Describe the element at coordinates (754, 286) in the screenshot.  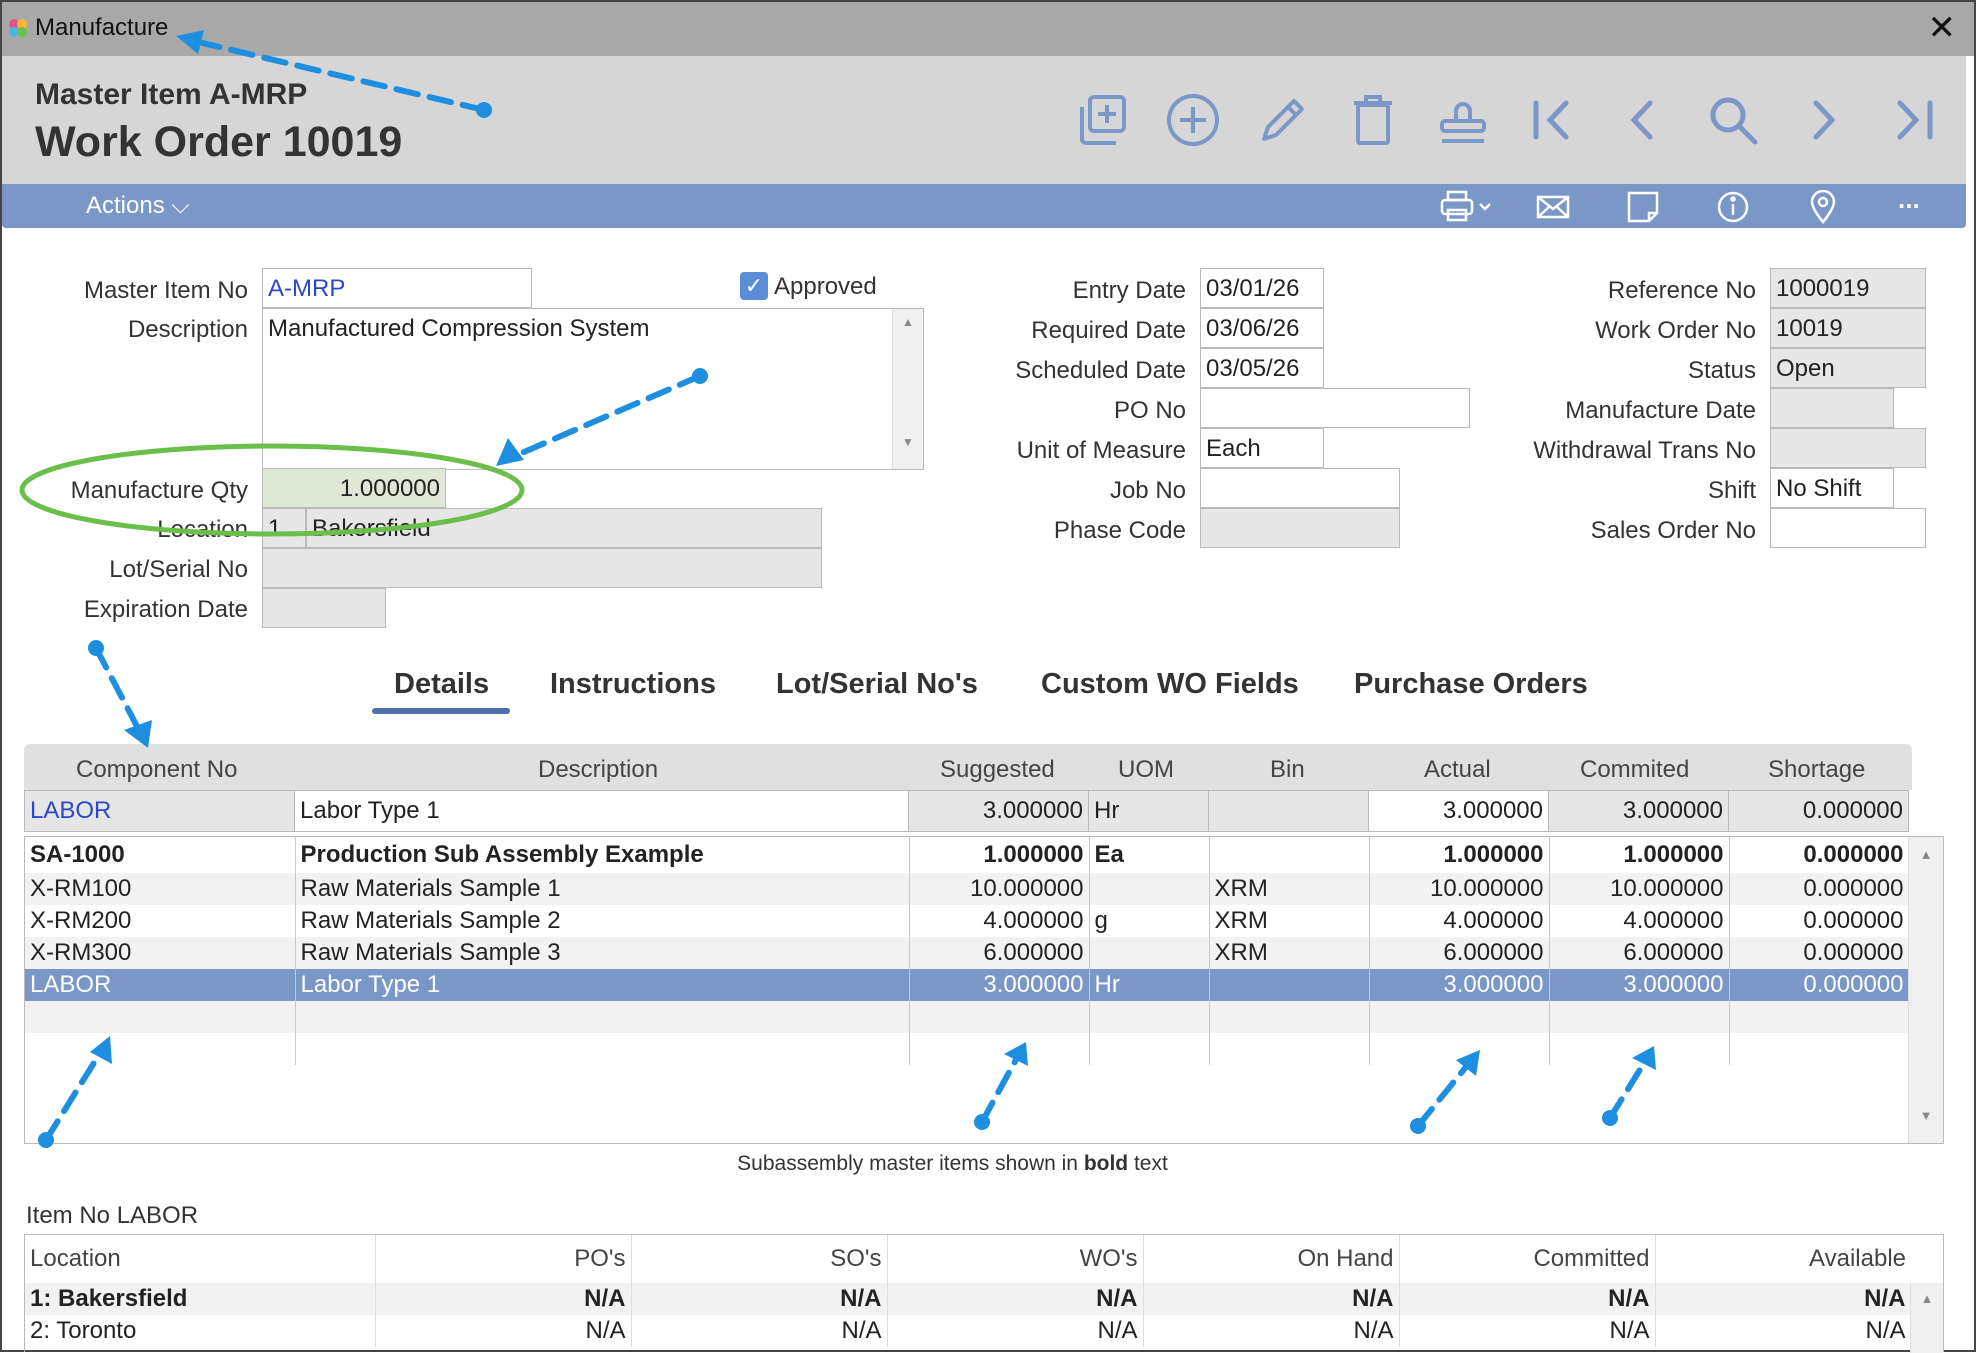
I see `approved-checkbox: ✓` at that location.